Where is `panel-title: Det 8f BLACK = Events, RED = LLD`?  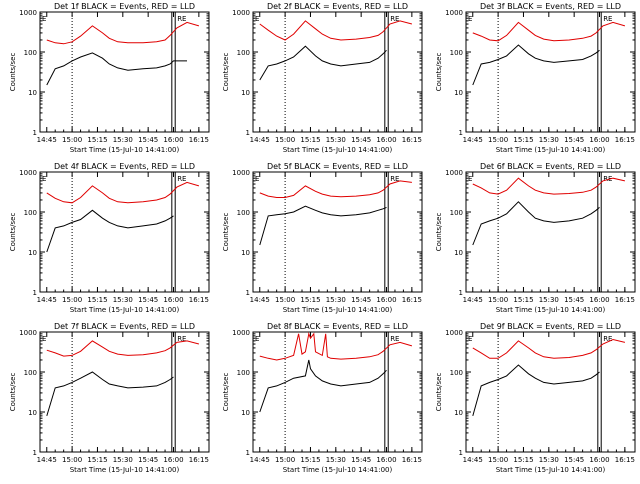
panel-title: Det 8f BLACK = Events, RED = LLD is located at coordinates (337, 326).